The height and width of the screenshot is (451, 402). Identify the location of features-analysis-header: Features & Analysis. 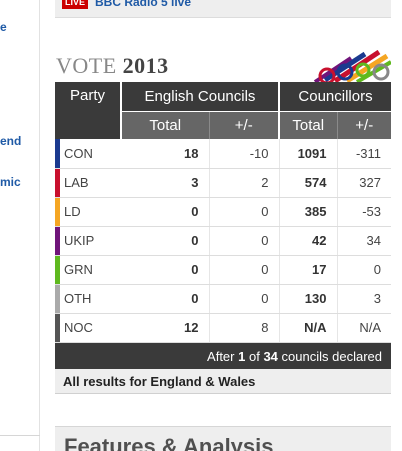
(223, 438).